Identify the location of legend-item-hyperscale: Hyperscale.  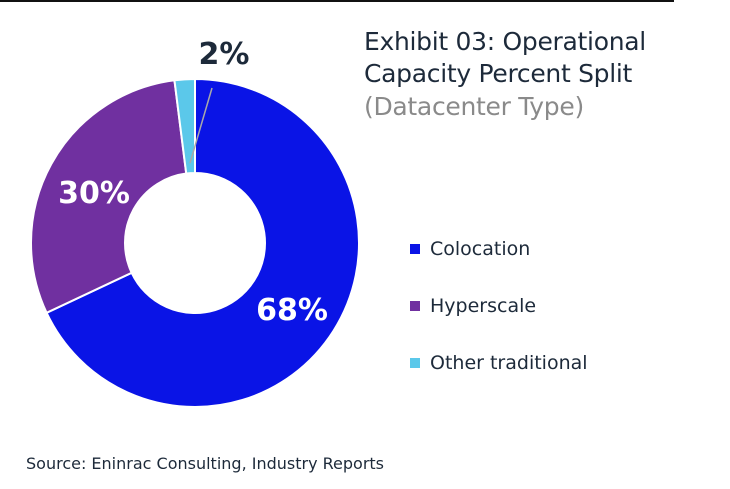
(499, 306).